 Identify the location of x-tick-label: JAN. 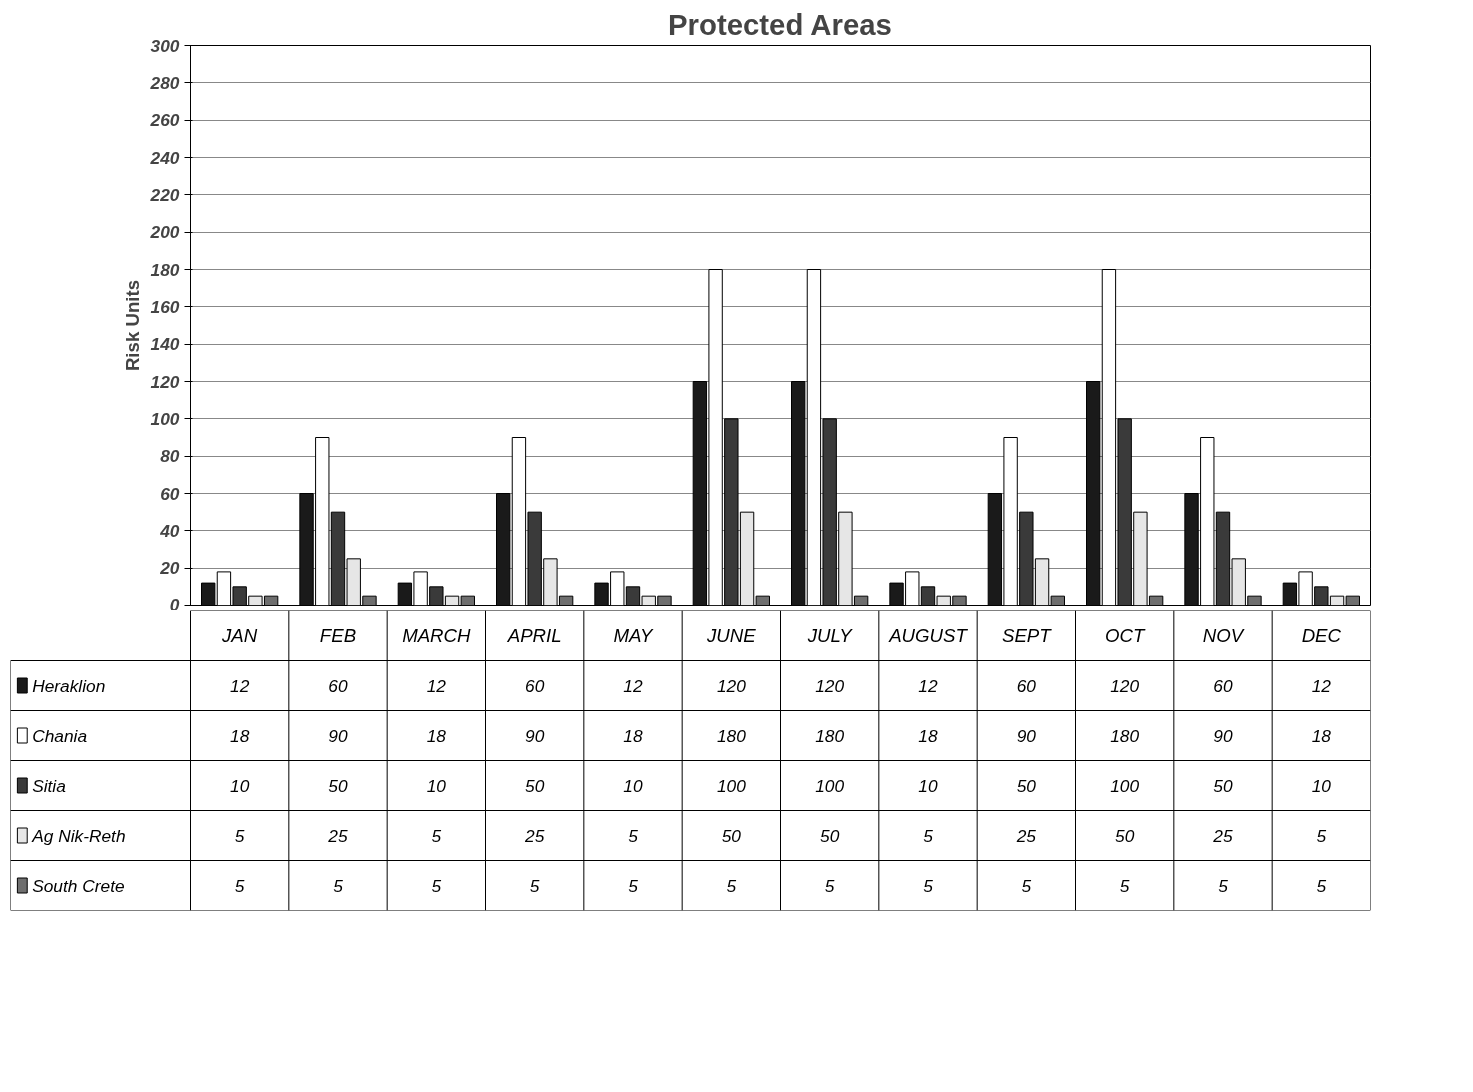
(239, 635).